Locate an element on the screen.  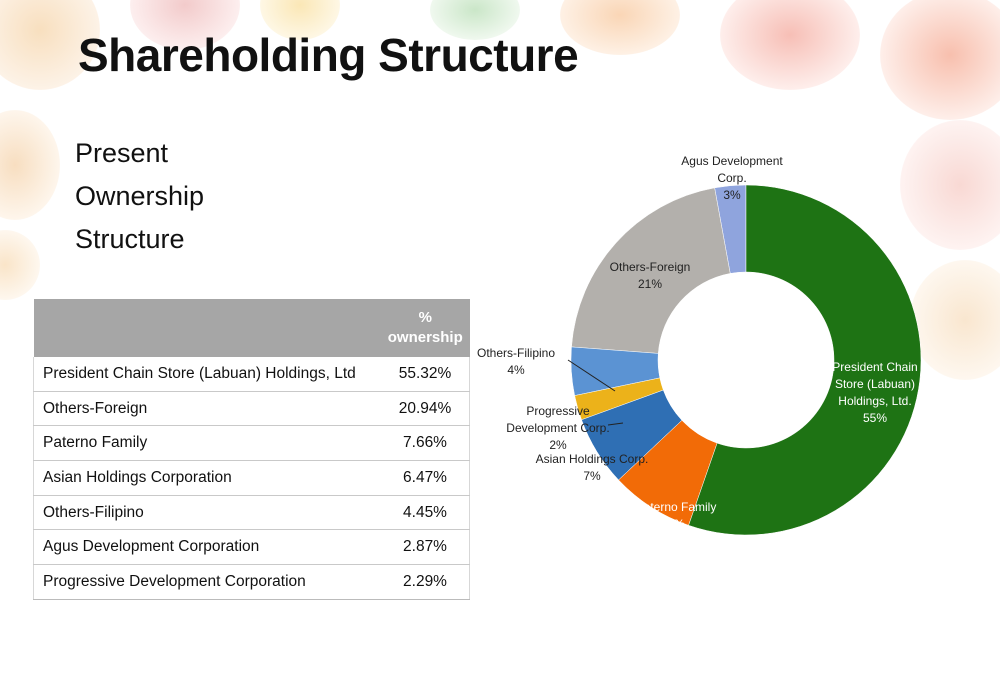
slice-label-line: 21% is located at coordinates (650, 284).